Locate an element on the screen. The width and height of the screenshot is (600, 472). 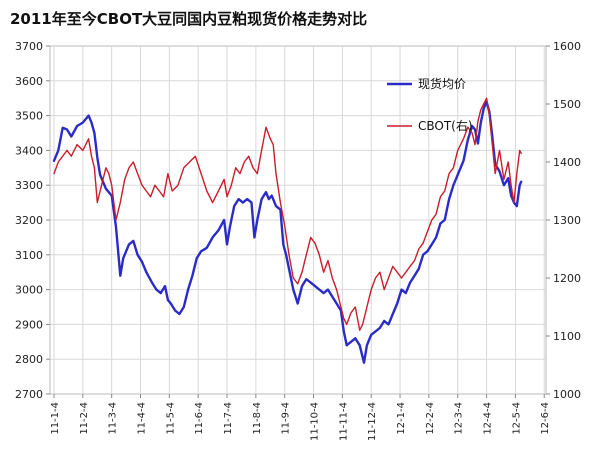
x-tick-label: 11-12-4 is located at coordinates (372, 421).